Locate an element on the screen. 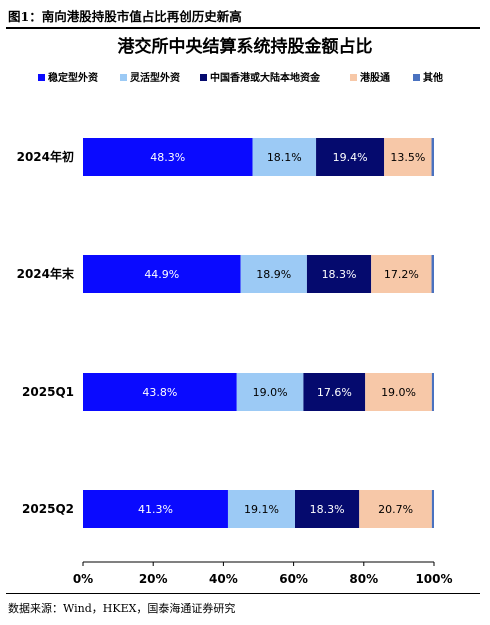  data-label-3-1: 43.8% is located at coordinates (159, 392).